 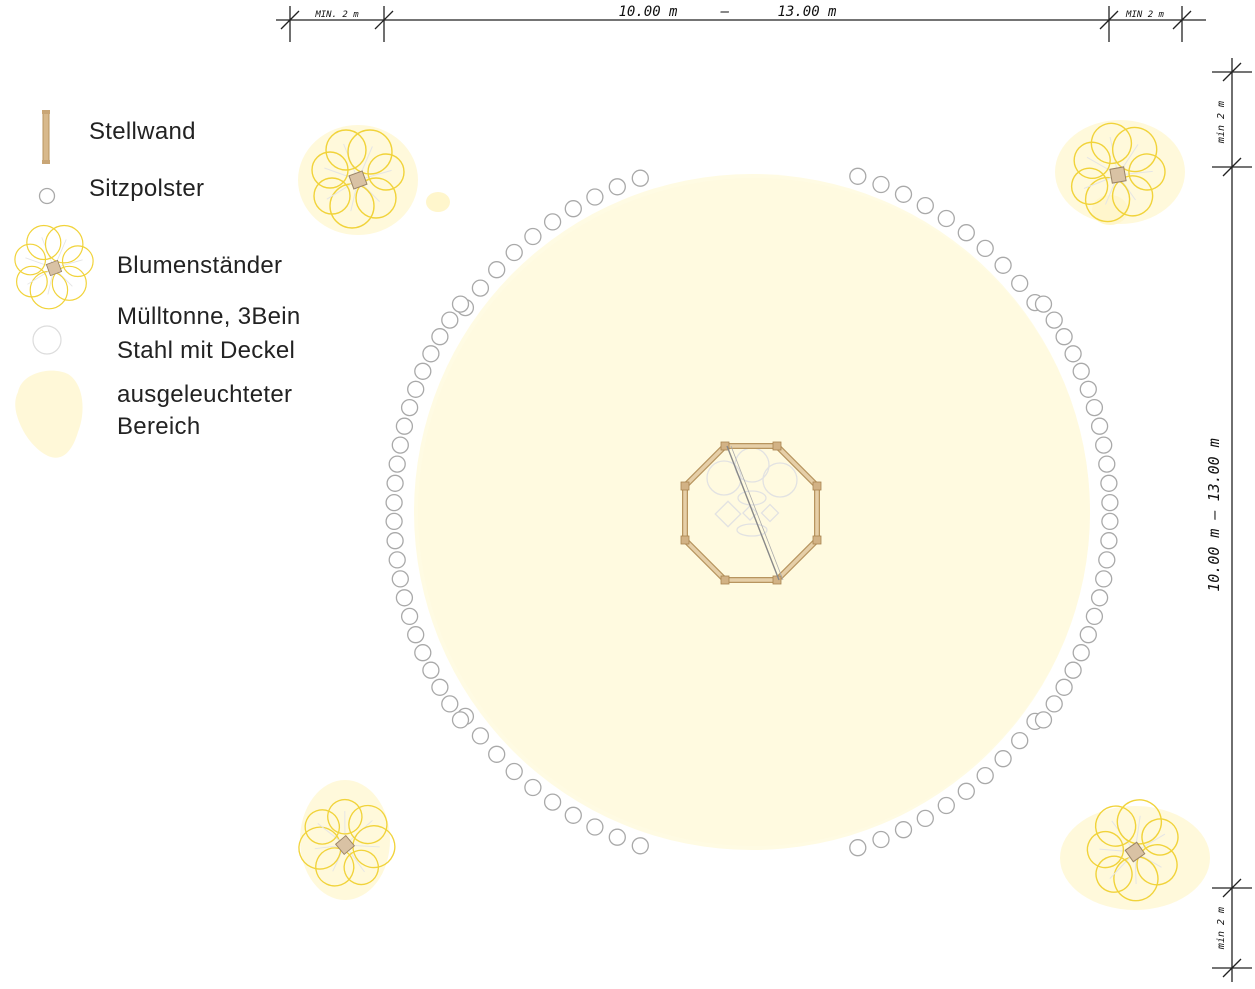 What do you see at coordinates (158, 426) in the screenshot?
I see `legend-label-bereich-2: Bereich` at bounding box center [158, 426].